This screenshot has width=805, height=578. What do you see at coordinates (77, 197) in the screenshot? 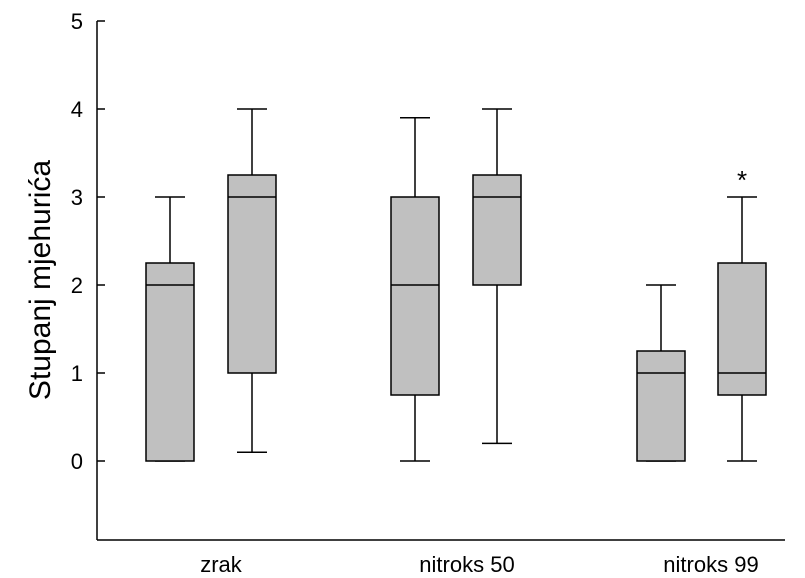
I see `y-tick-label: 3` at bounding box center [77, 197].